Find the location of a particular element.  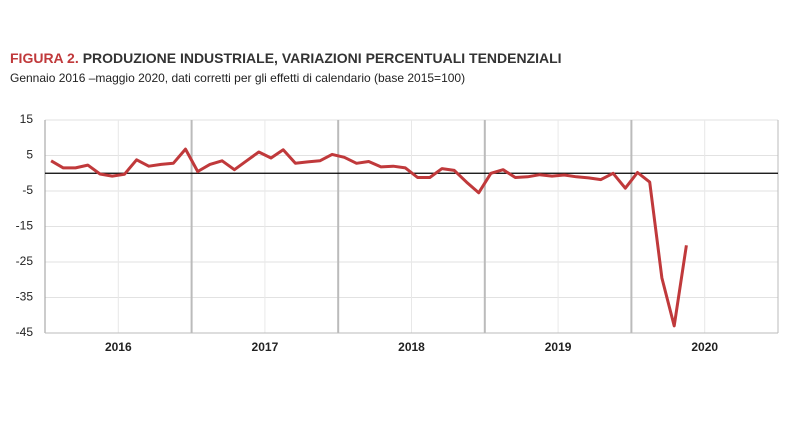

x-tick-label: 2020 is located at coordinates (704, 347).